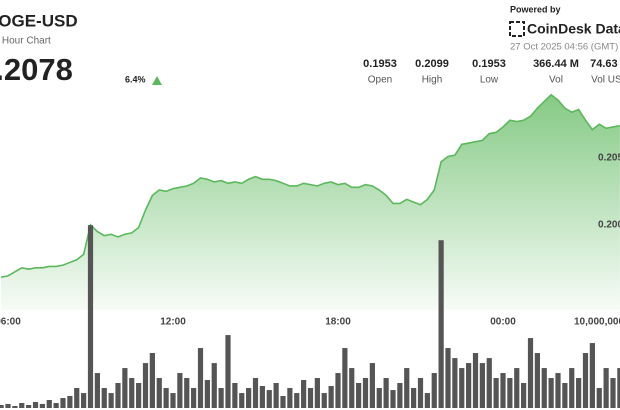  Describe the element at coordinates (503, 322) in the screenshot. I see `x-tick-label: 00:00` at that location.